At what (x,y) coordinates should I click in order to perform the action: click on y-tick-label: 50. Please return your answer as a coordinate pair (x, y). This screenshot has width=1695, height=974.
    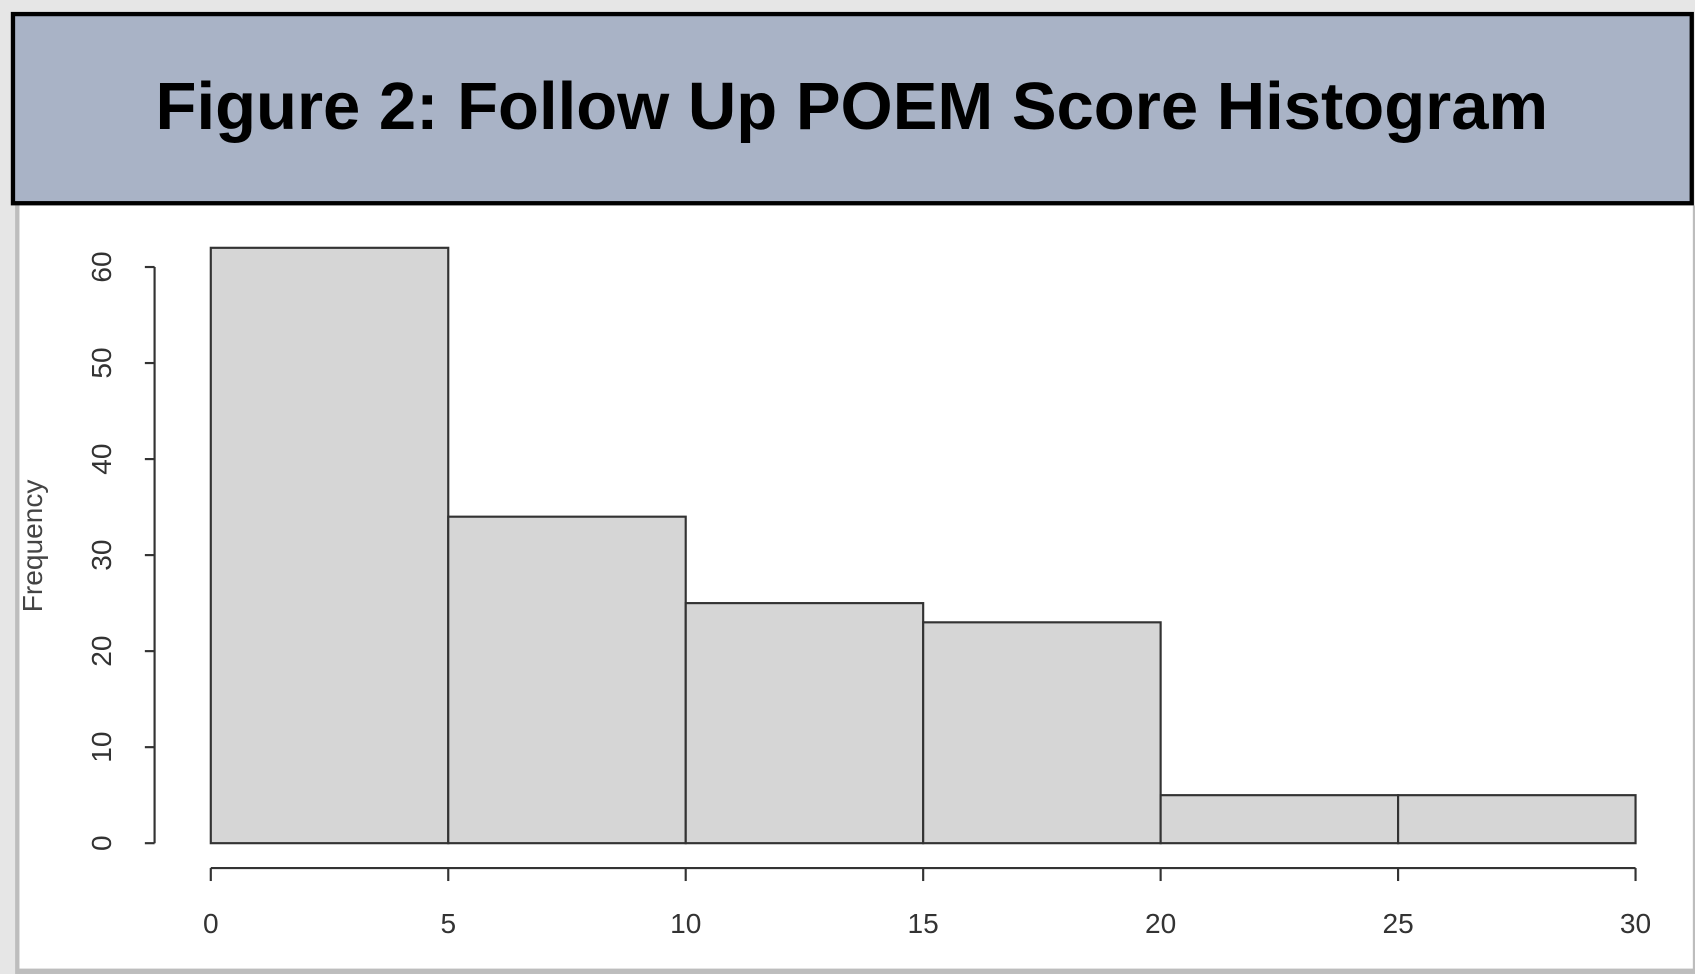
    Looking at the image, I should click on (101, 362).